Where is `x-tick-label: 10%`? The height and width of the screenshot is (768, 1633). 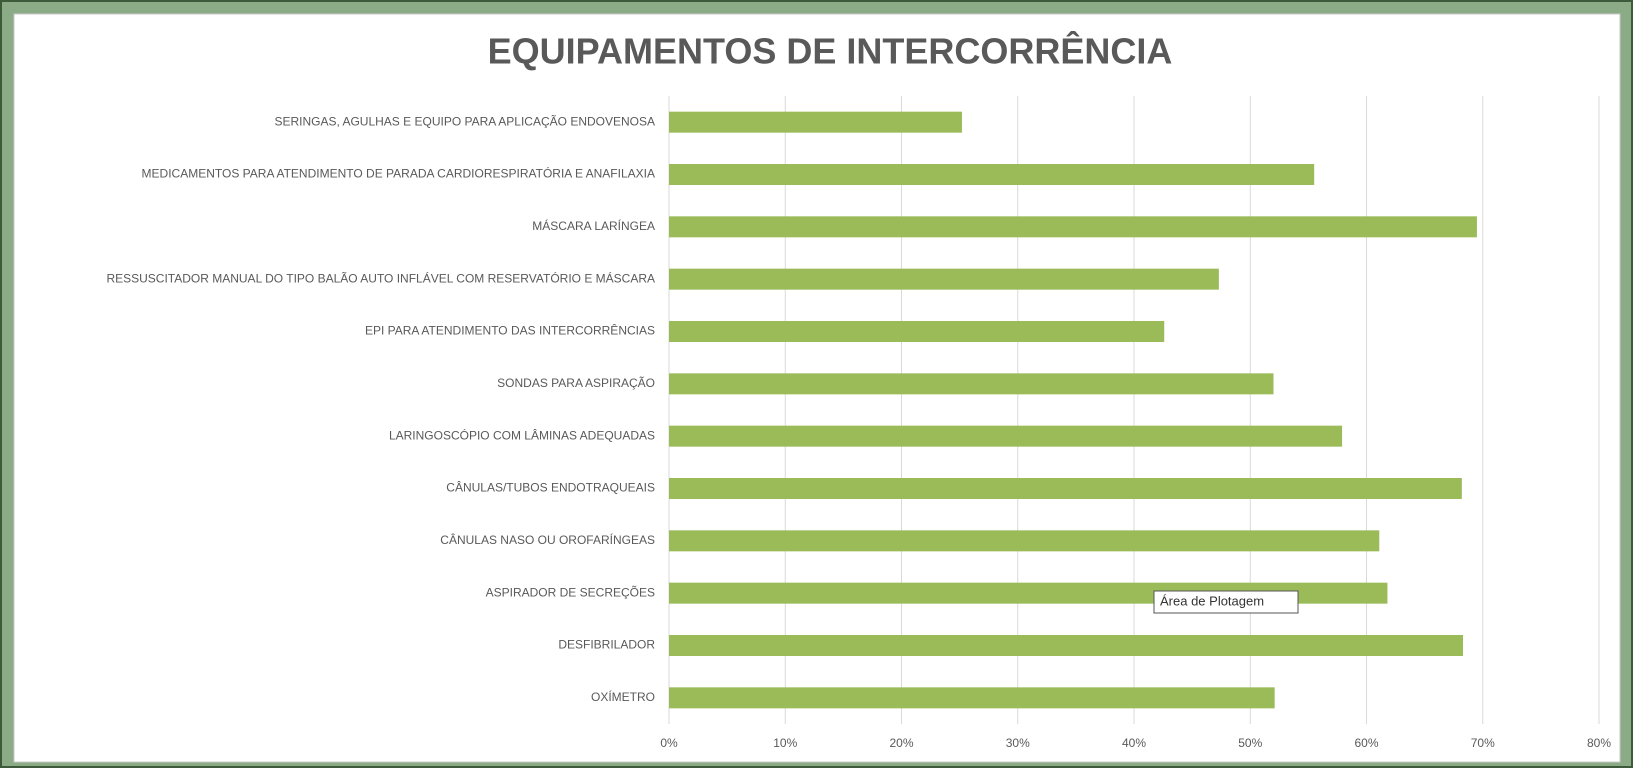
x-tick-label: 10% is located at coordinates (785, 743).